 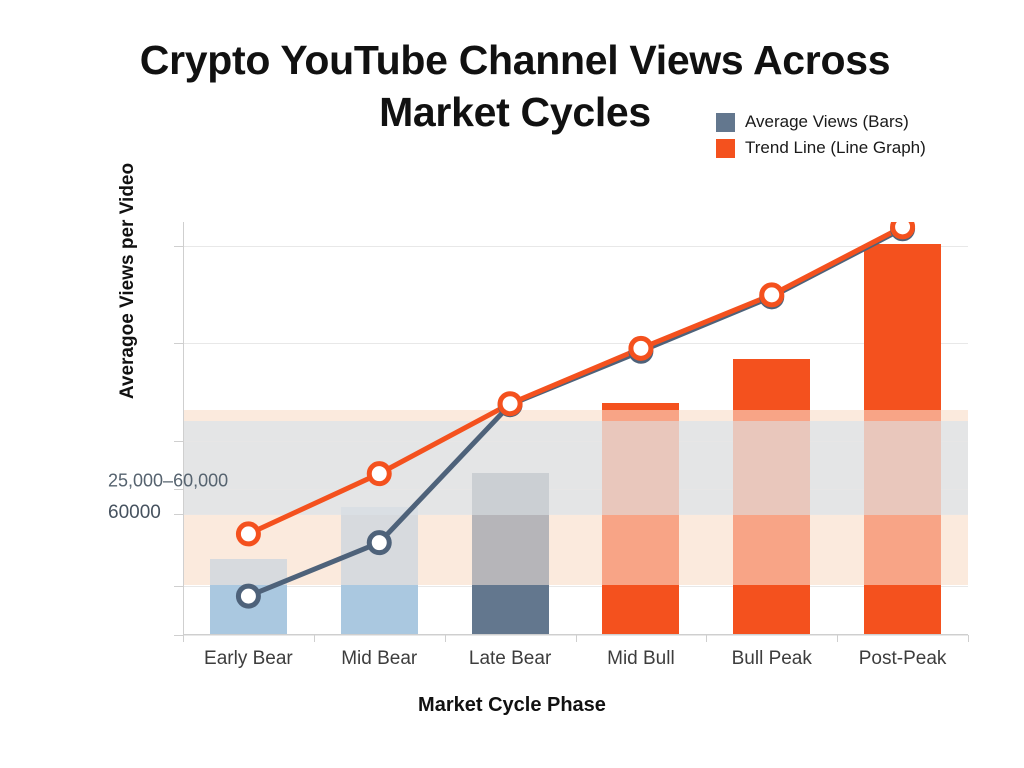 What do you see at coordinates (510, 658) in the screenshot?
I see `x-axis-tick-label: Late Bear` at bounding box center [510, 658].